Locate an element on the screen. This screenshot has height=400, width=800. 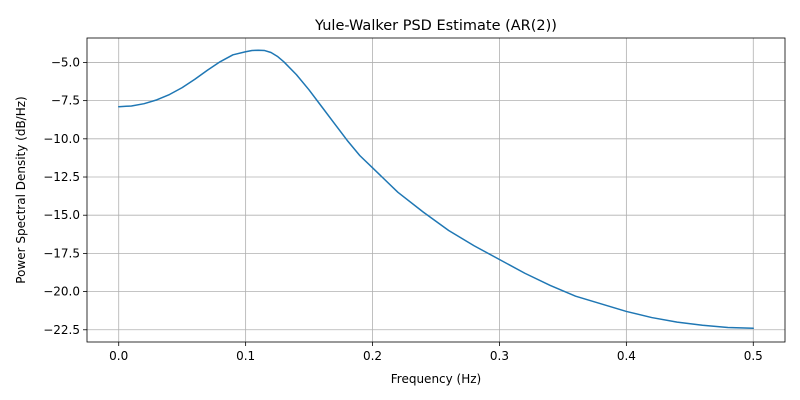
x-tick-label: 0.4 is located at coordinates (626, 356).